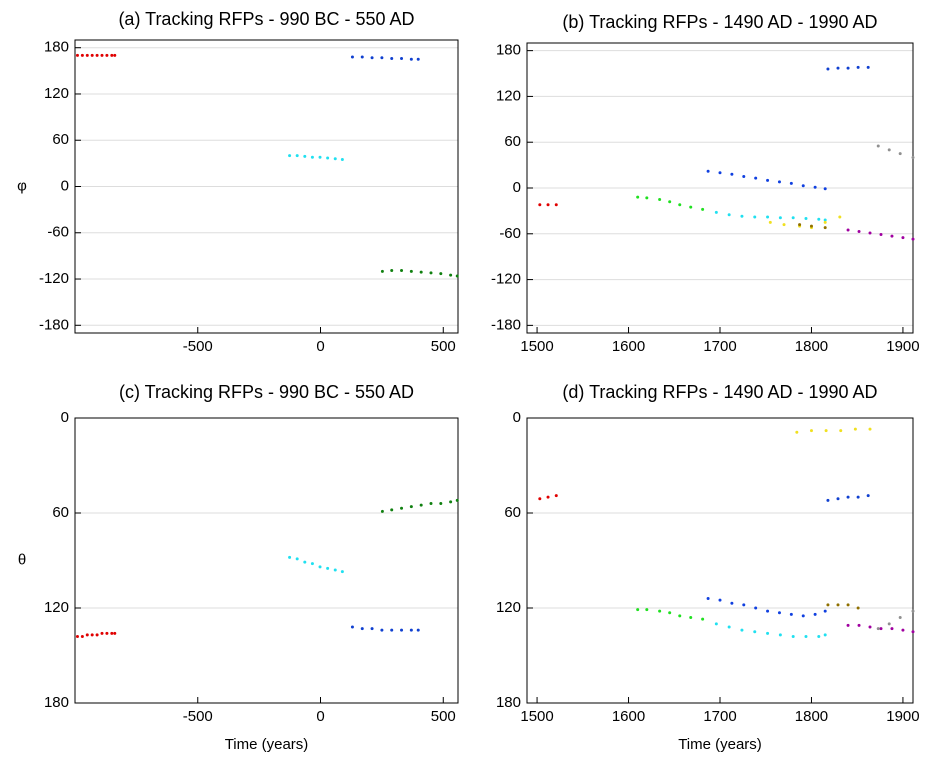  Describe the element at coordinates (536, 716) in the screenshot. I see `x-tick-label: 1500` at that location.